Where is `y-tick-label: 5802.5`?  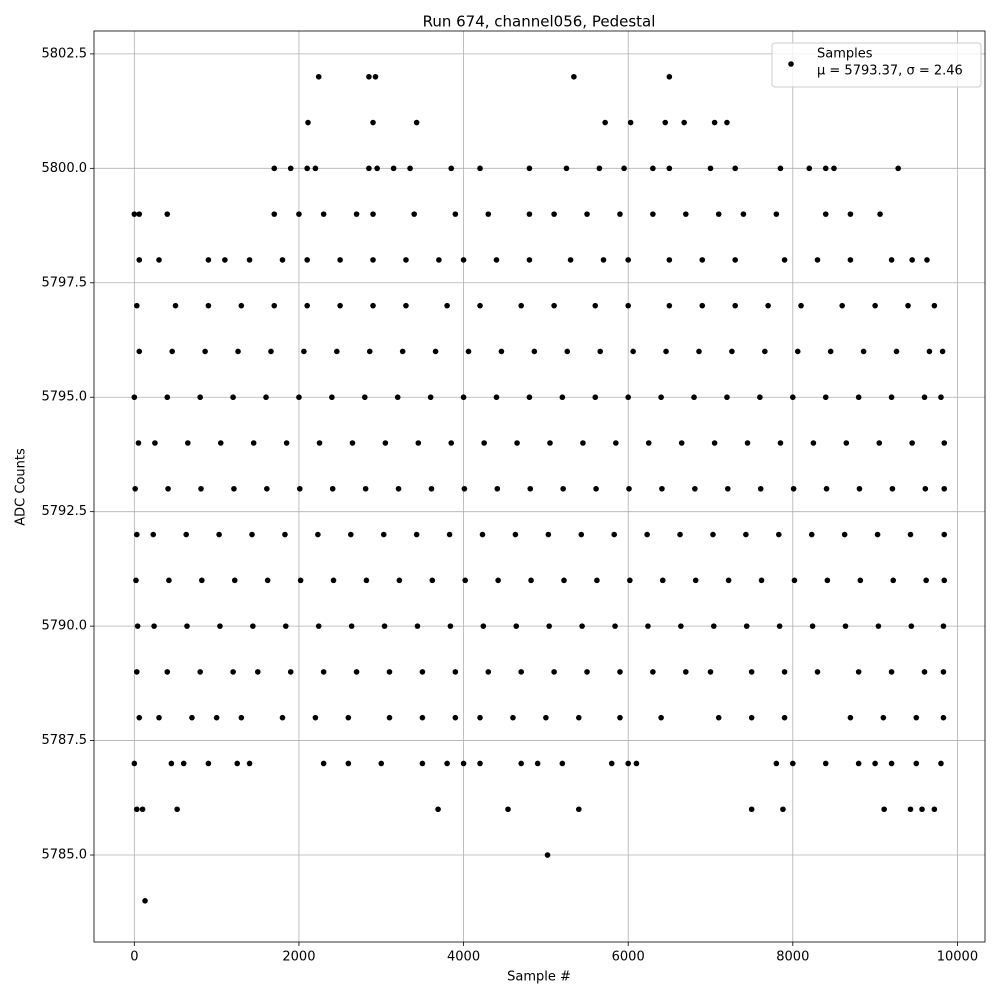 y-tick-label: 5802.5 is located at coordinates (65, 53).